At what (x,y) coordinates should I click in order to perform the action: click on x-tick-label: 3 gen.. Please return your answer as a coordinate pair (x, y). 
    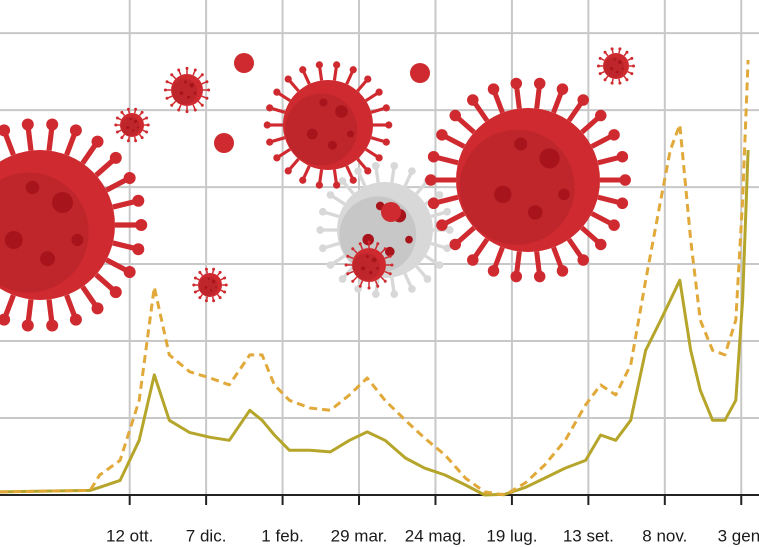
    Looking at the image, I should click on (738, 535).